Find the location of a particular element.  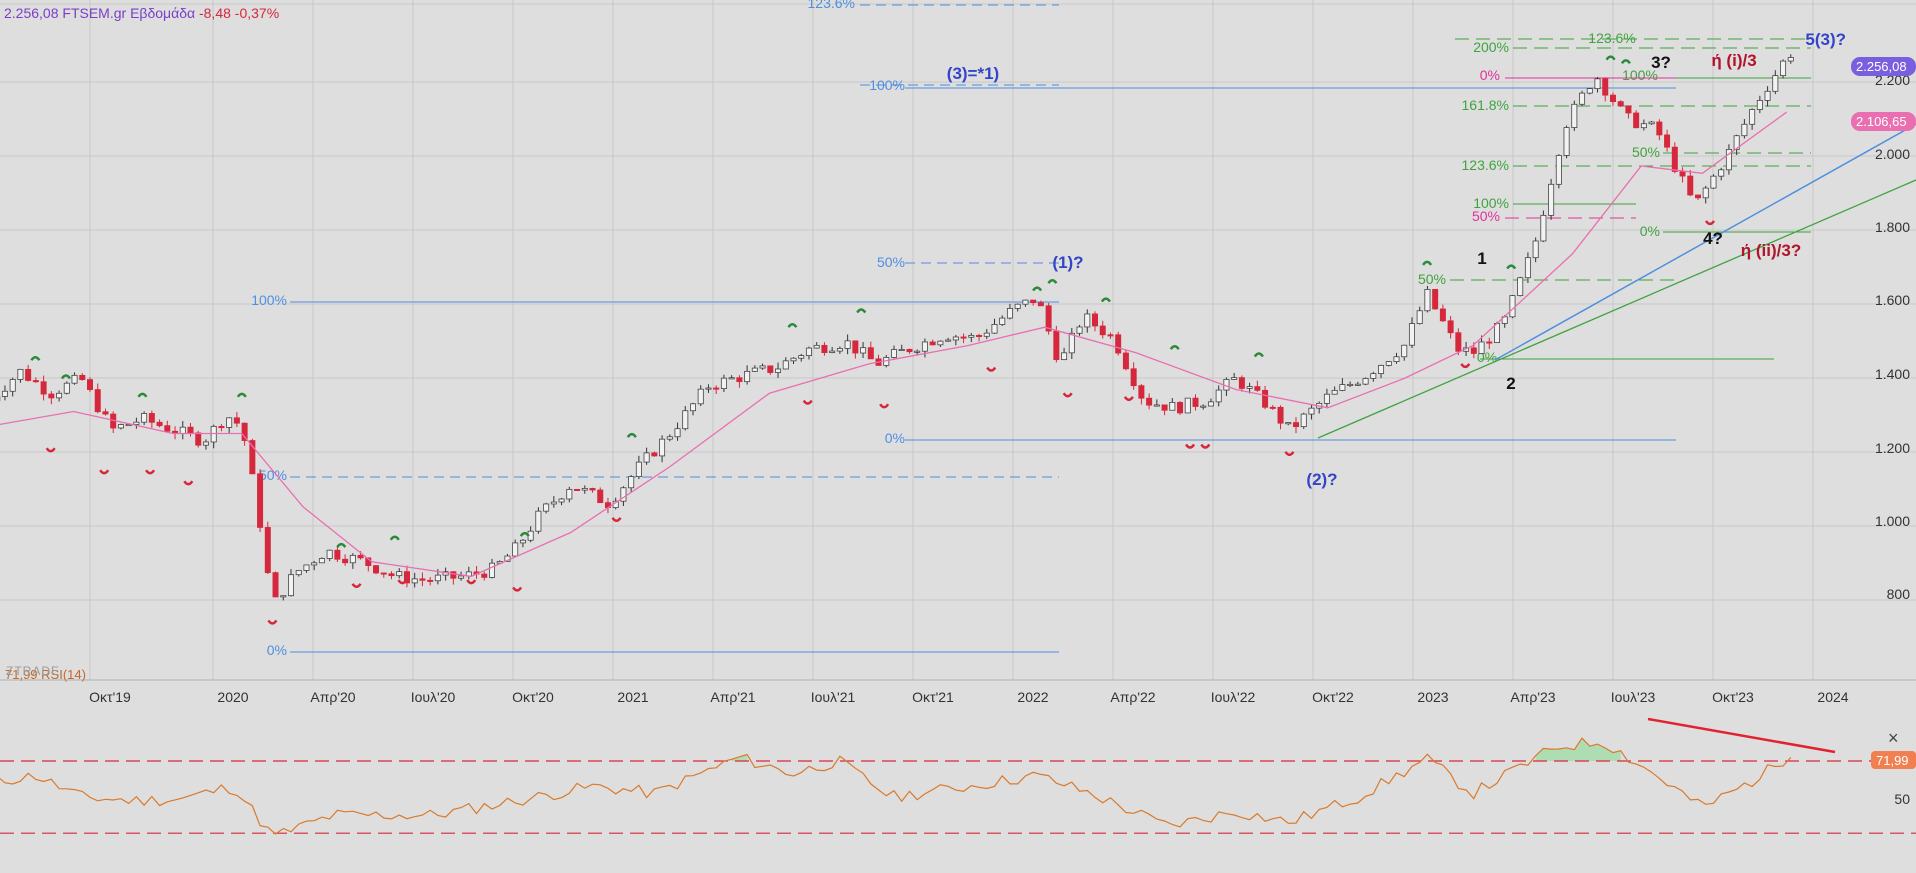

x-tick-label: 2021 is located at coordinates (632, 697).